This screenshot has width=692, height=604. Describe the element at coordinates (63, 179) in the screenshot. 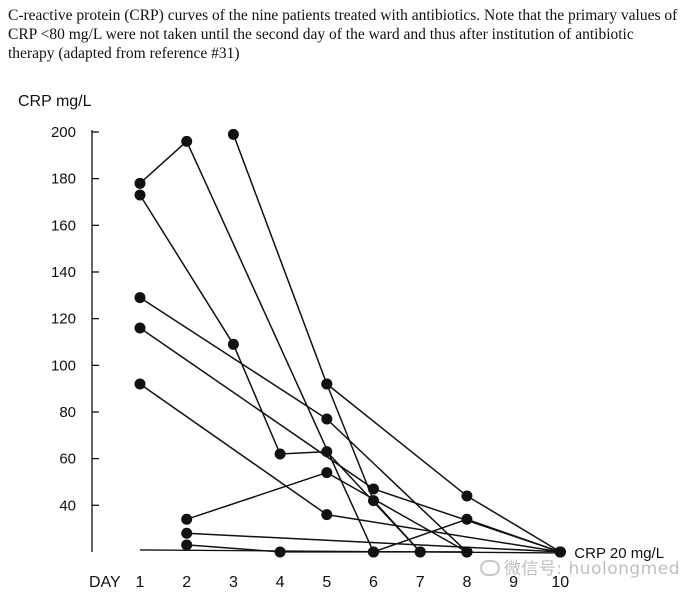

I see `y-tick-label: 180` at that location.